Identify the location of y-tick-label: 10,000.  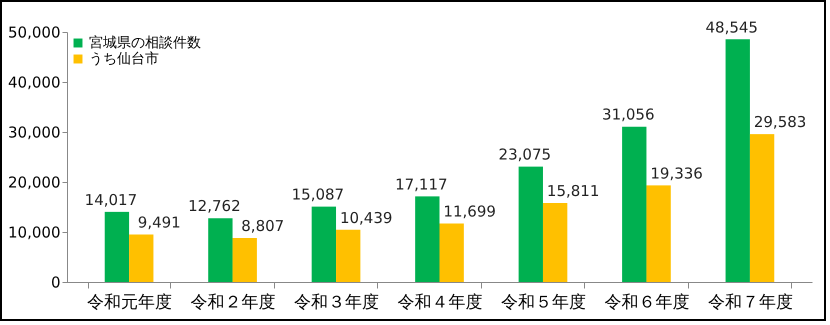
(34, 233).